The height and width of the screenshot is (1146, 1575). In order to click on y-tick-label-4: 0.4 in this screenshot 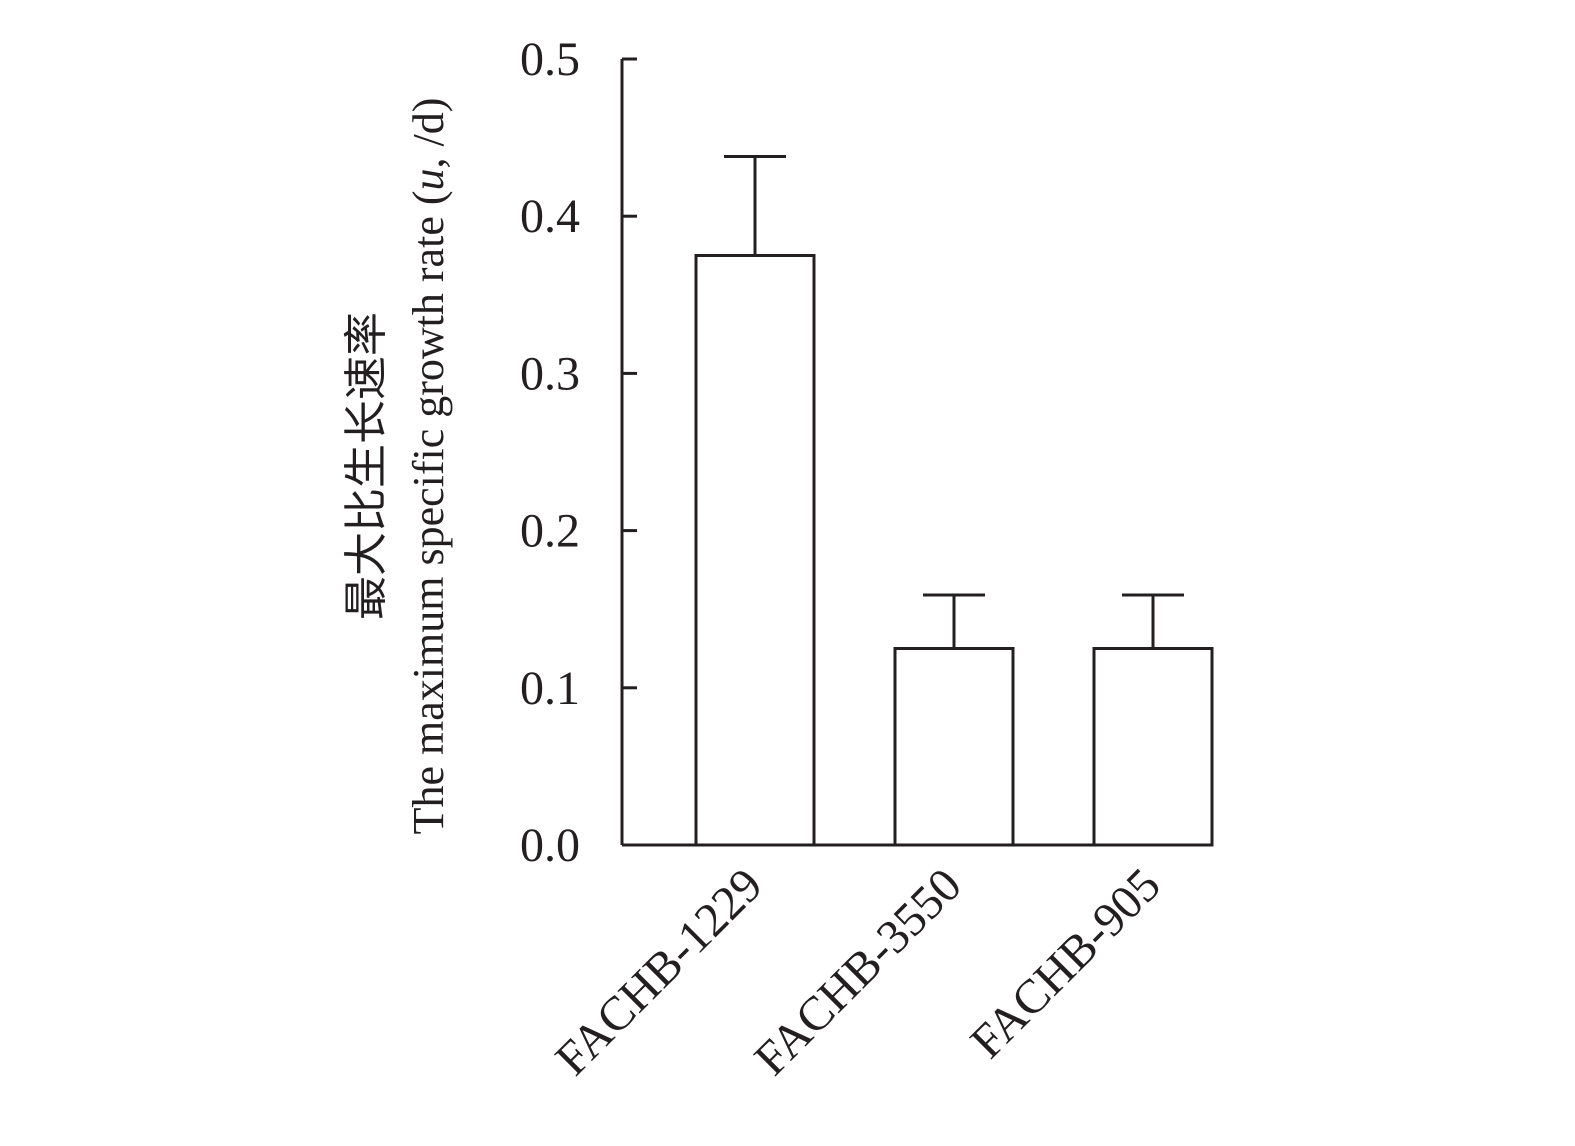, I will do `click(550, 216)`.